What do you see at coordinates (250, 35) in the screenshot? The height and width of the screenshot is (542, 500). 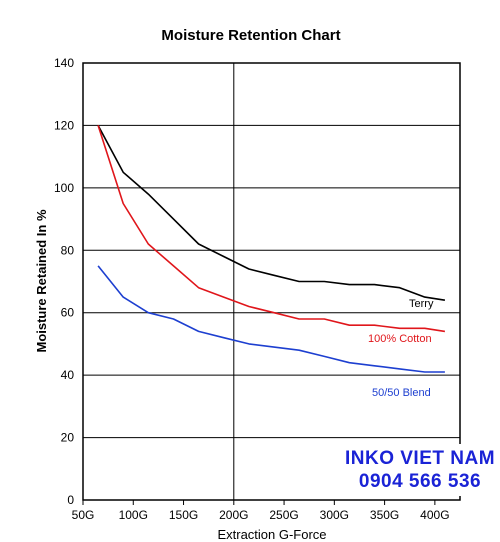 I see `chart-title: Moisture Retention Chart` at bounding box center [250, 35].